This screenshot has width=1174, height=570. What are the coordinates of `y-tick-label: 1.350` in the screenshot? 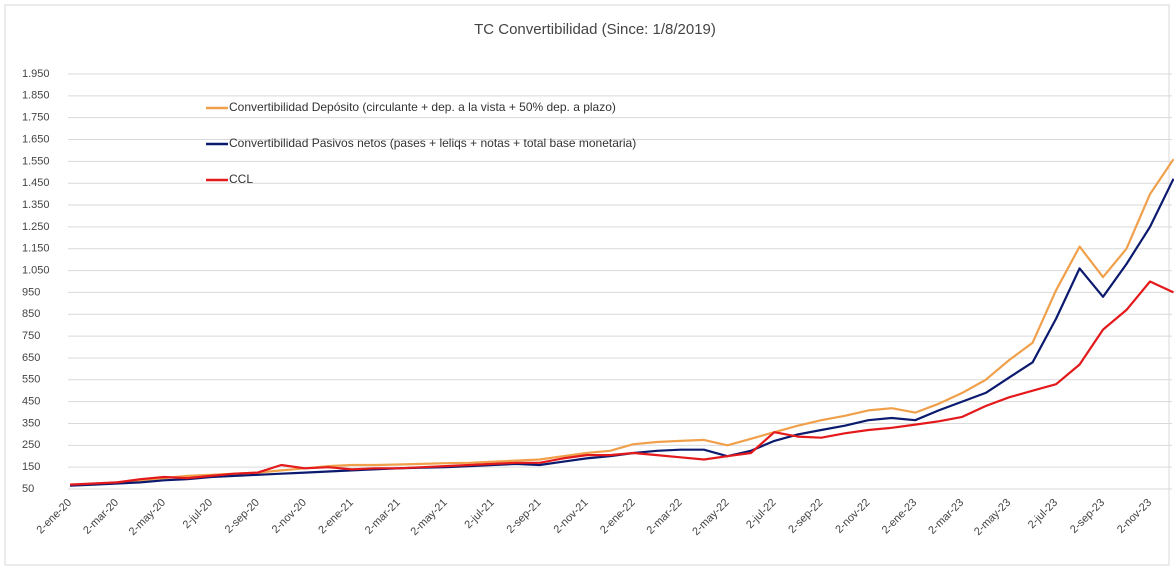 It's located at (36, 205).